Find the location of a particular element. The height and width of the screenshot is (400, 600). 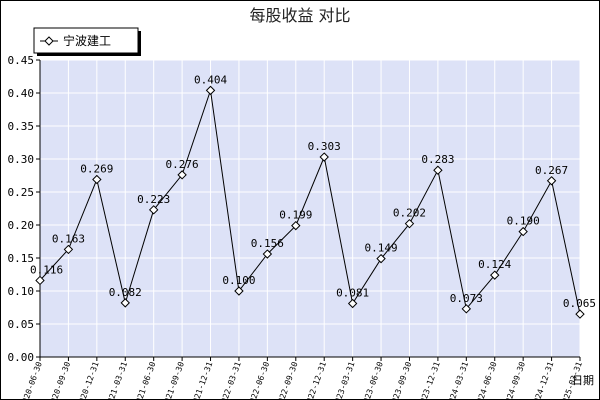

y-tick-label: 0.05 is located at coordinates (21, 324).